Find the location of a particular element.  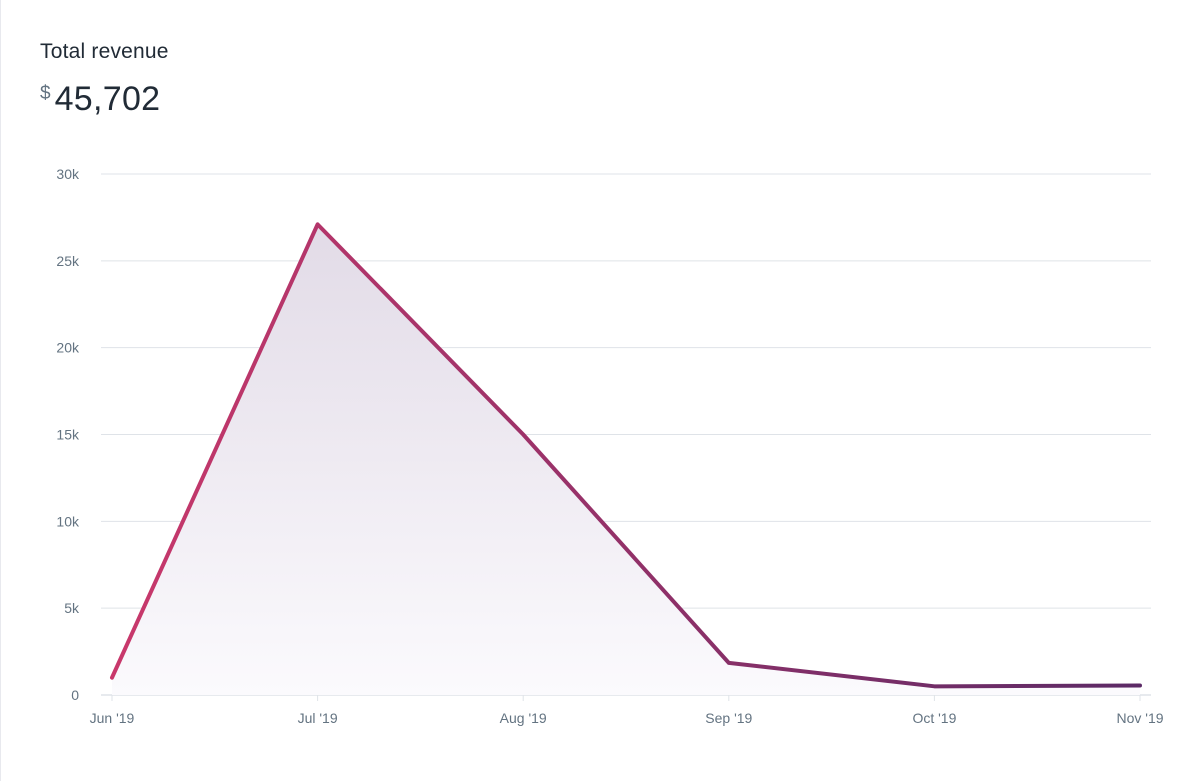

y-axis: 0 5k 10k 15k 20k 25k 30k is located at coordinates (68, 434).